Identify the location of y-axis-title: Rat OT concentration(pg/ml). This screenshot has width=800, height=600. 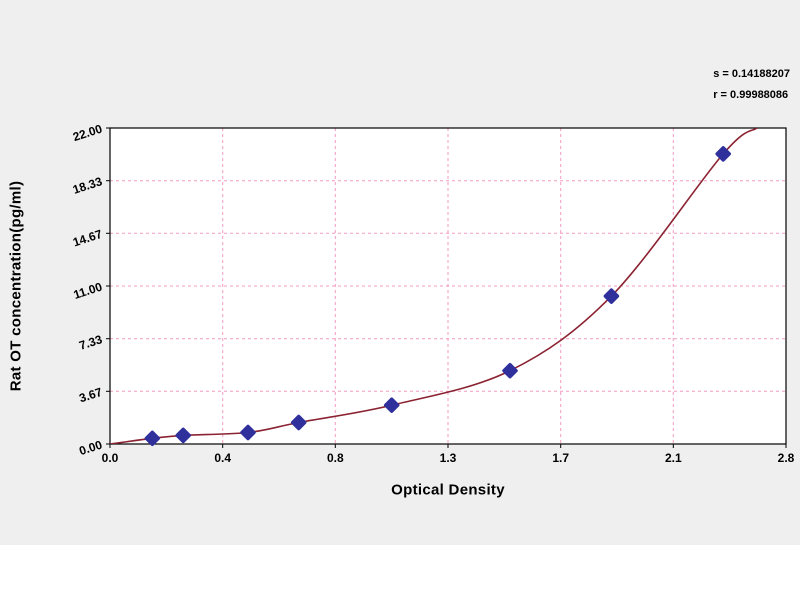
(16, 286).